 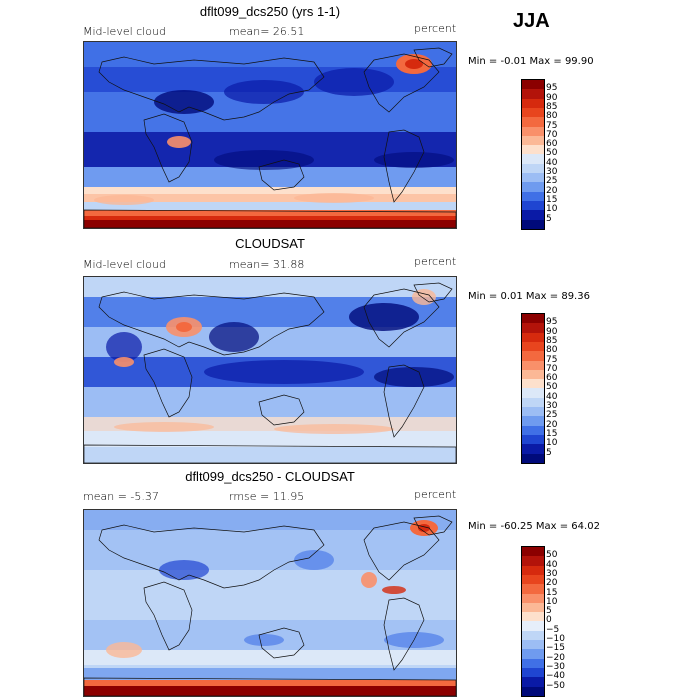 What do you see at coordinates (531, 21) in the screenshot?
I see `season-label: JJA` at bounding box center [531, 21].